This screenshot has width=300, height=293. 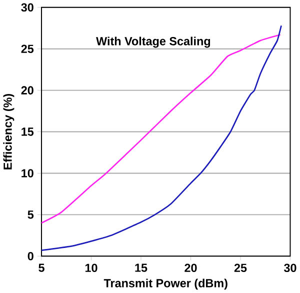 I want to click on x-tick-label: 30, so click(x=290, y=268).